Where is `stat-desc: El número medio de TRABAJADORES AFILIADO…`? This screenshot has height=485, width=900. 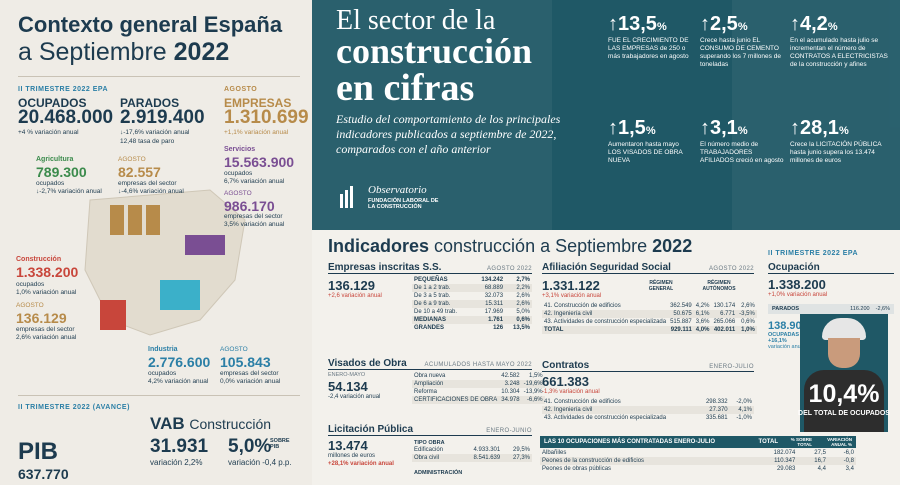
stat-desc: El número medio de TRABAJADORES AFILIADO… is located at coordinates (742, 153).